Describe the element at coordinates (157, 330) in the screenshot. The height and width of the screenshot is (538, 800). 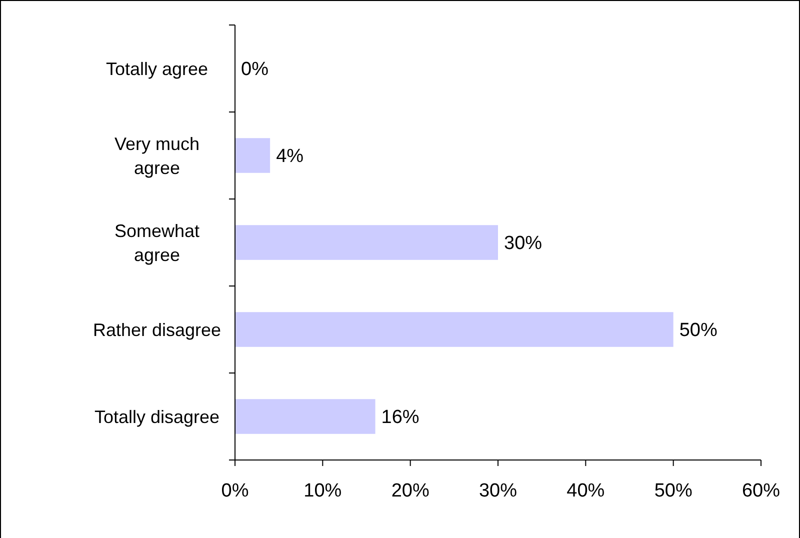
I see `y-tick-label: Rather disagree` at that location.